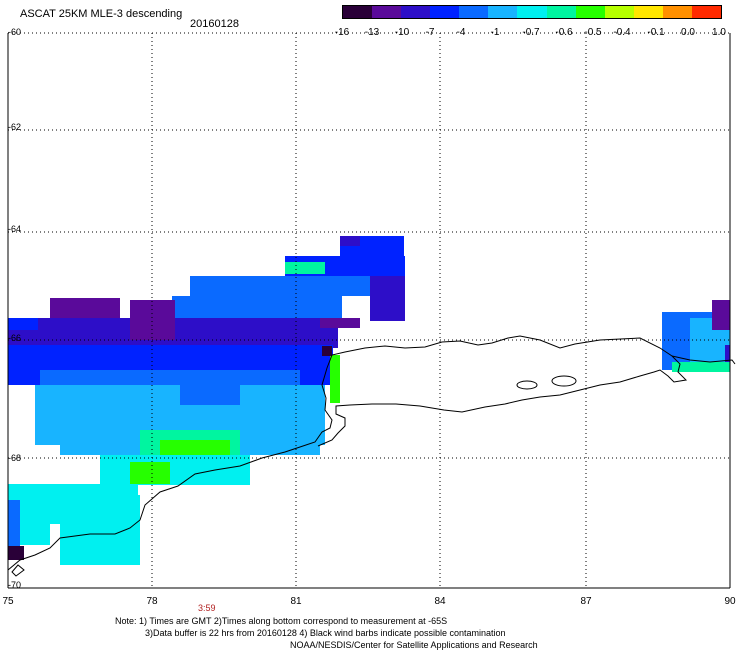  What do you see at coordinates (15, 458) in the screenshot?
I see `latitude-label: -68` at bounding box center [15, 458].